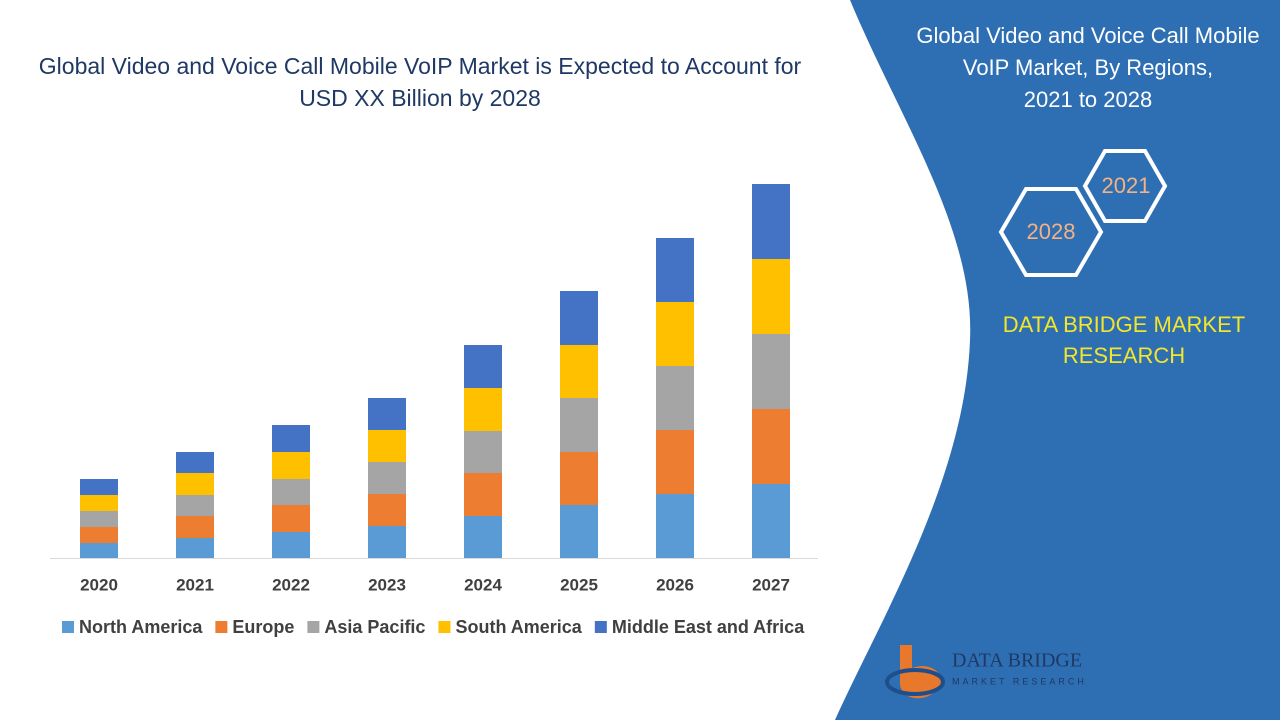  I want to click on x-tick-label: 2024, so click(483, 584).